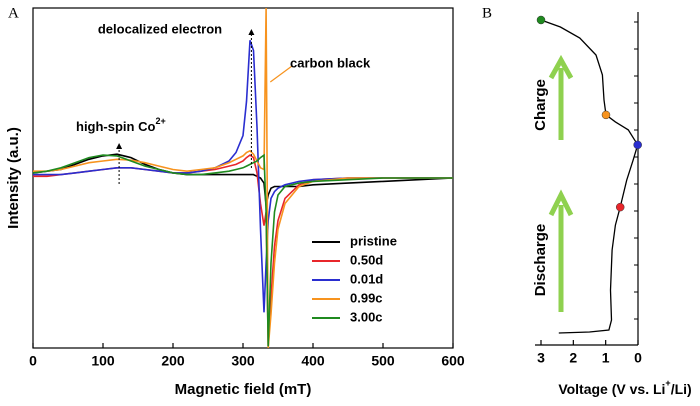 This screenshot has width=700, height=406. What do you see at coordinates (366, 297) in the screenshot?
I see `legend-label: 0.99c` at bounding box center [366, 297].